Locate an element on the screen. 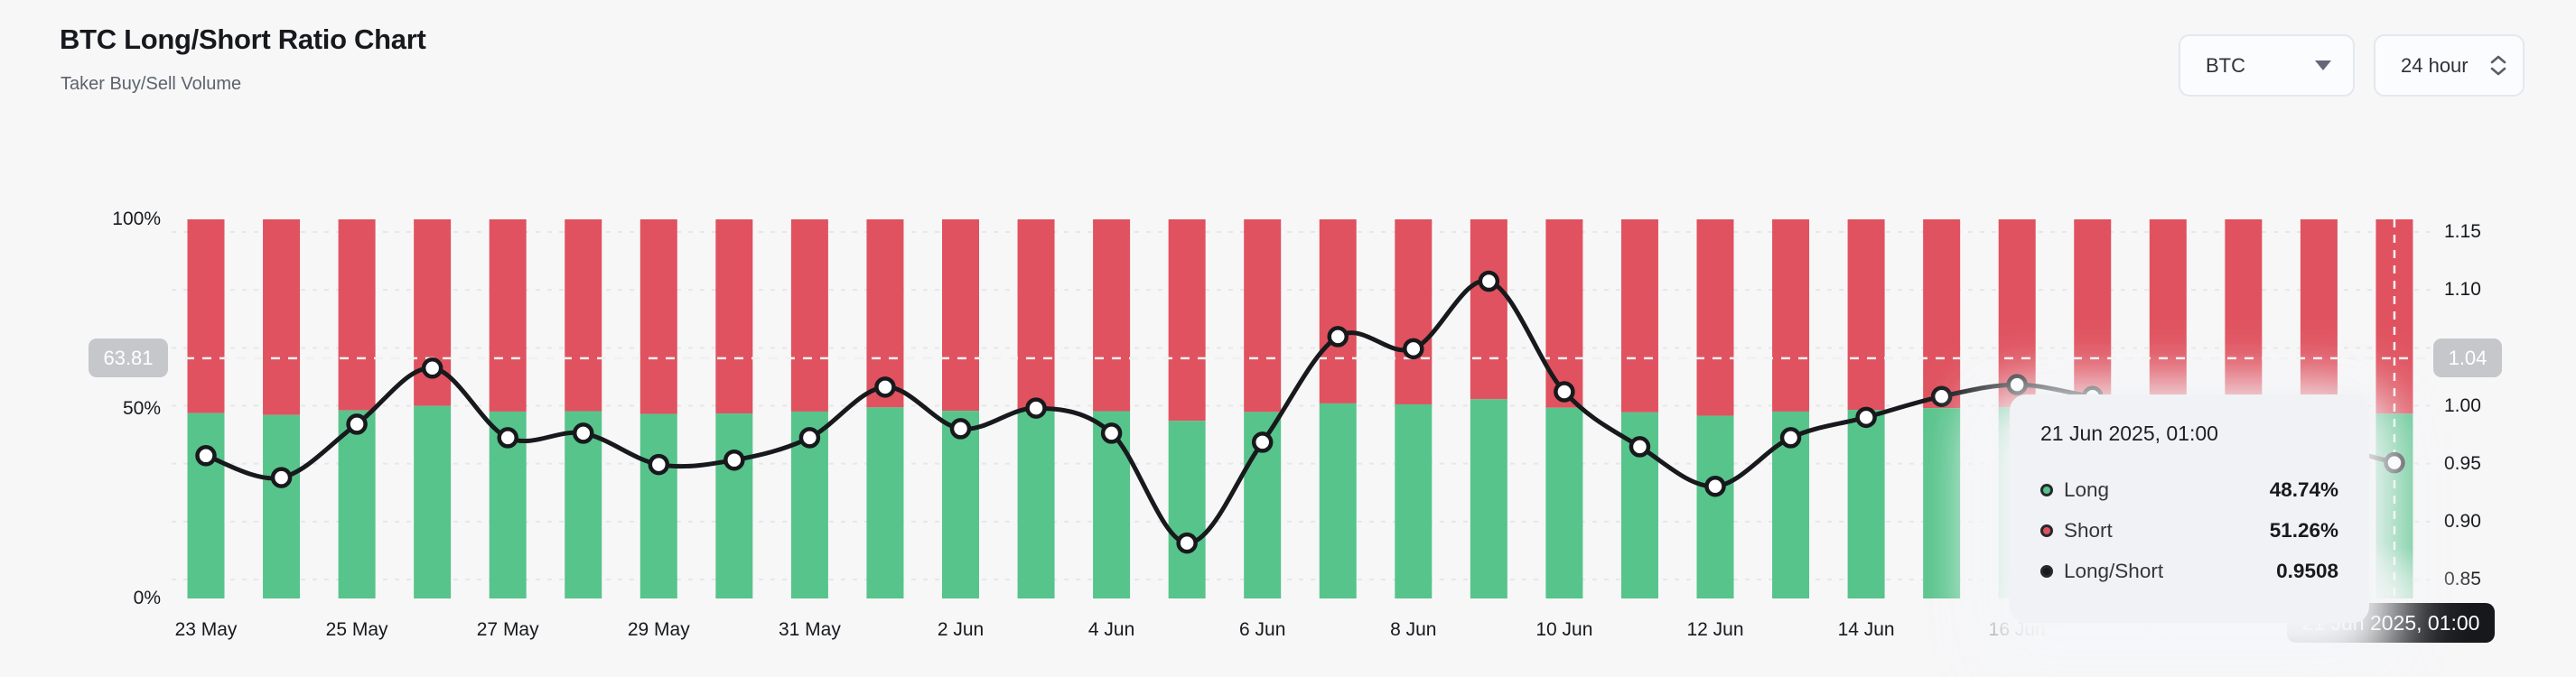  tooltip-ratio-label: Long/Short is located at coordinates (2114, 570).